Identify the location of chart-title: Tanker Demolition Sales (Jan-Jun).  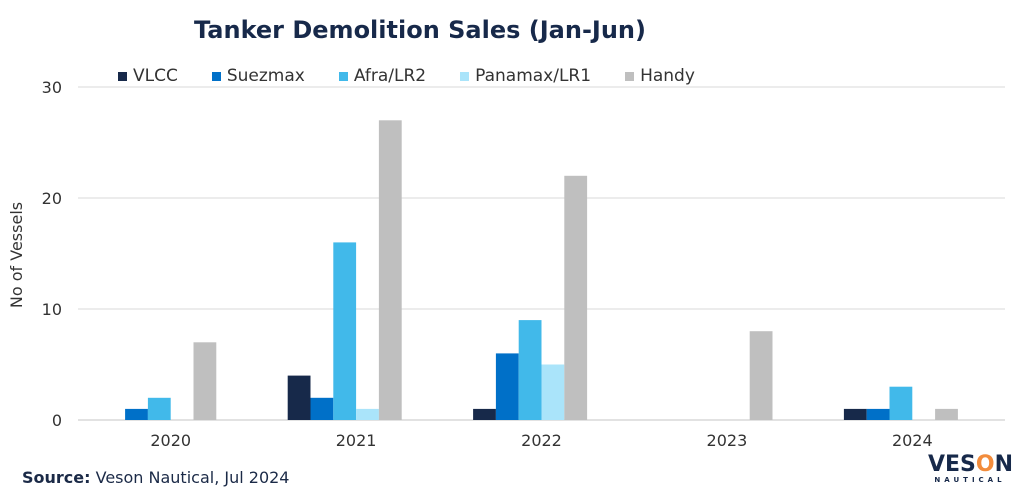
(420, 30).